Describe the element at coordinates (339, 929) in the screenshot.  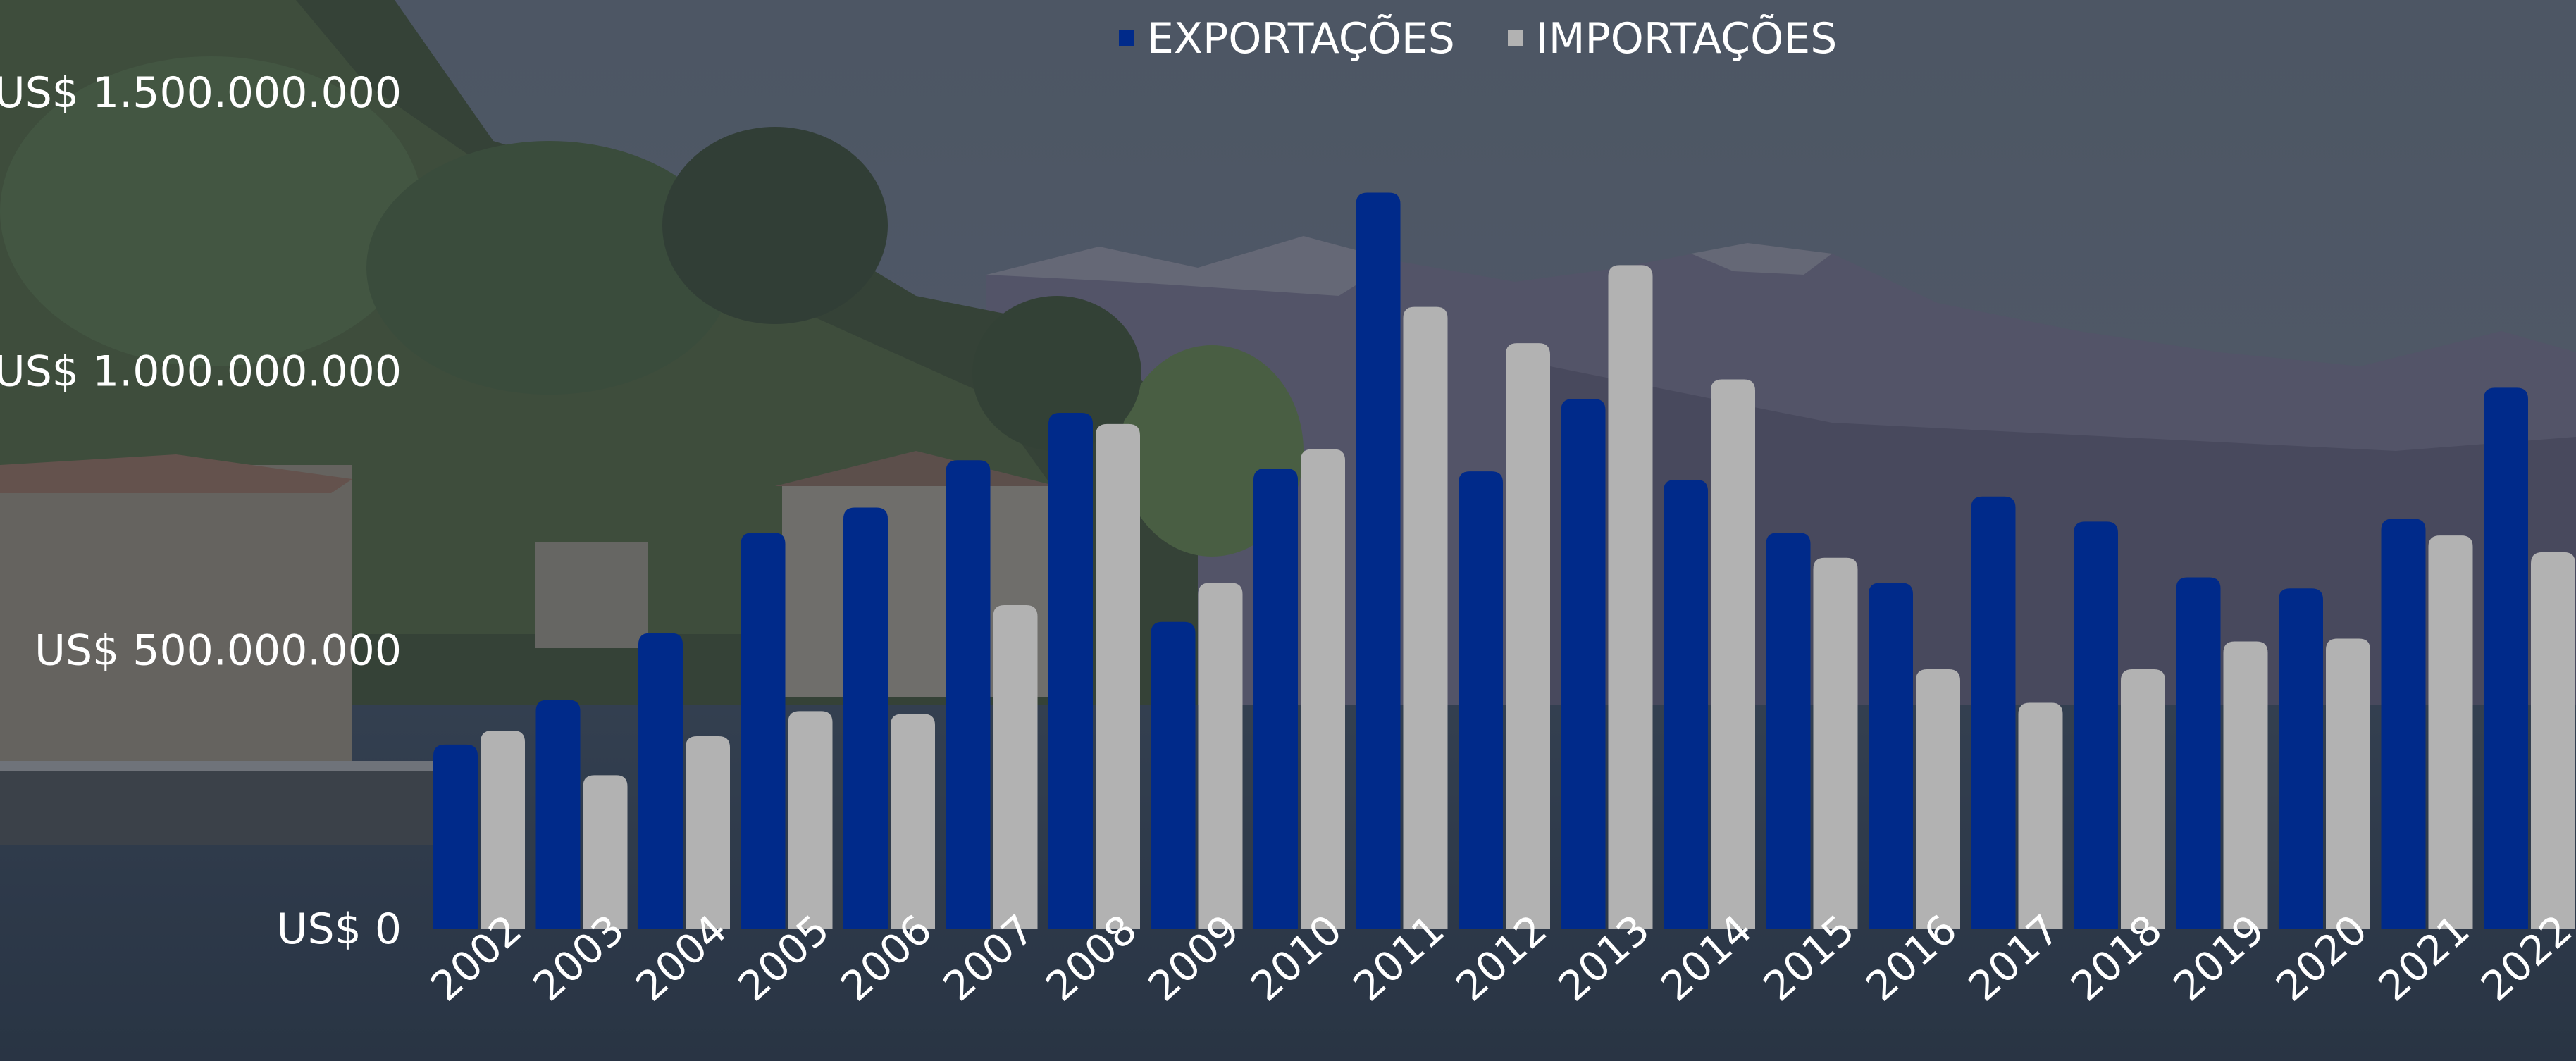
I see `y-tick-label: US$ 0` at that location.